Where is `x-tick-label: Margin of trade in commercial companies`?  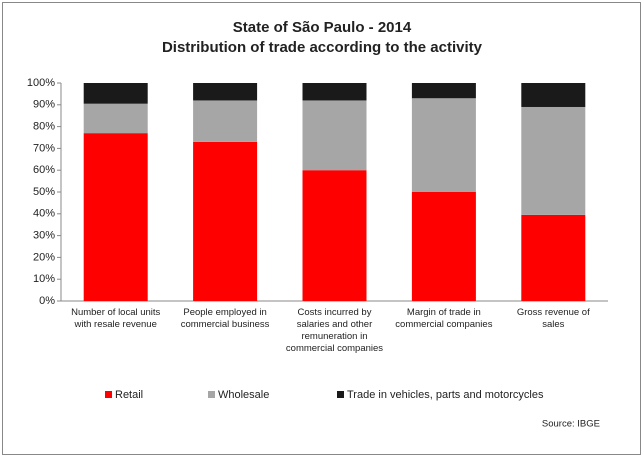 x-tick-label: Margin of trade in commercial companies is located at coordinates (444, 318).